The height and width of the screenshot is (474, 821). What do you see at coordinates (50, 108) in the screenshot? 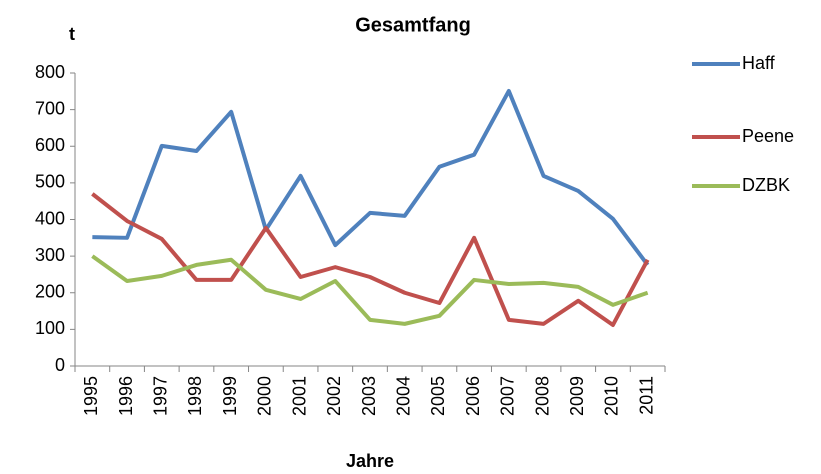
I see `y-tick-label: 700` at bounding box center [50, 108].